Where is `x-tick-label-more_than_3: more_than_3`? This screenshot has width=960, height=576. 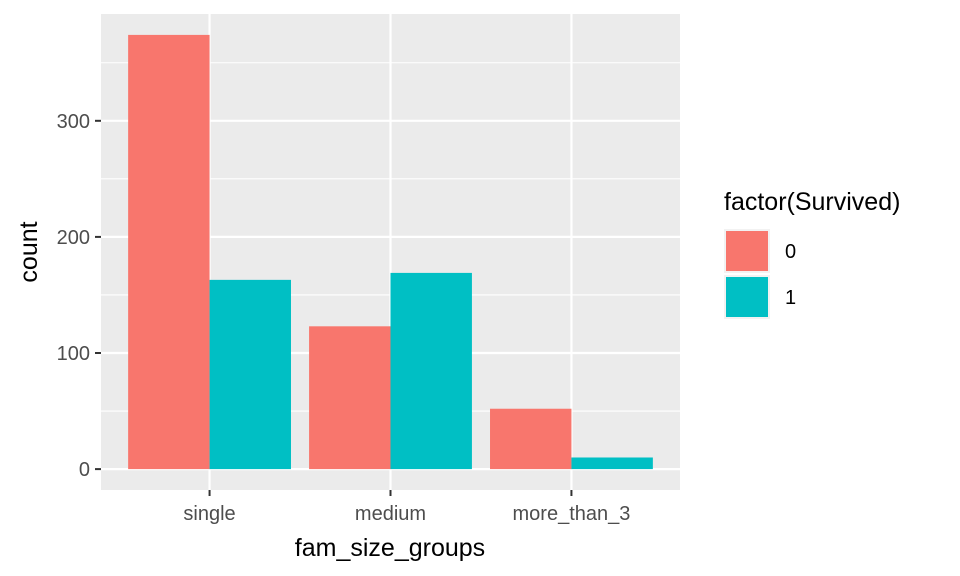
x-tick-label-more_than_3: more_than_3 is located at coordinates (572, 514).